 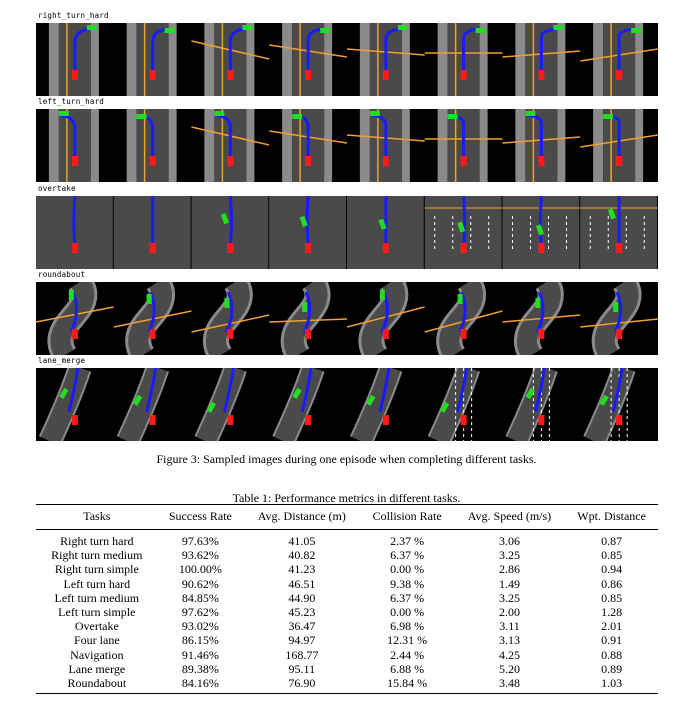 I want to click on row-label-lane-merge: lane_merge, so click(x=62, y=360).